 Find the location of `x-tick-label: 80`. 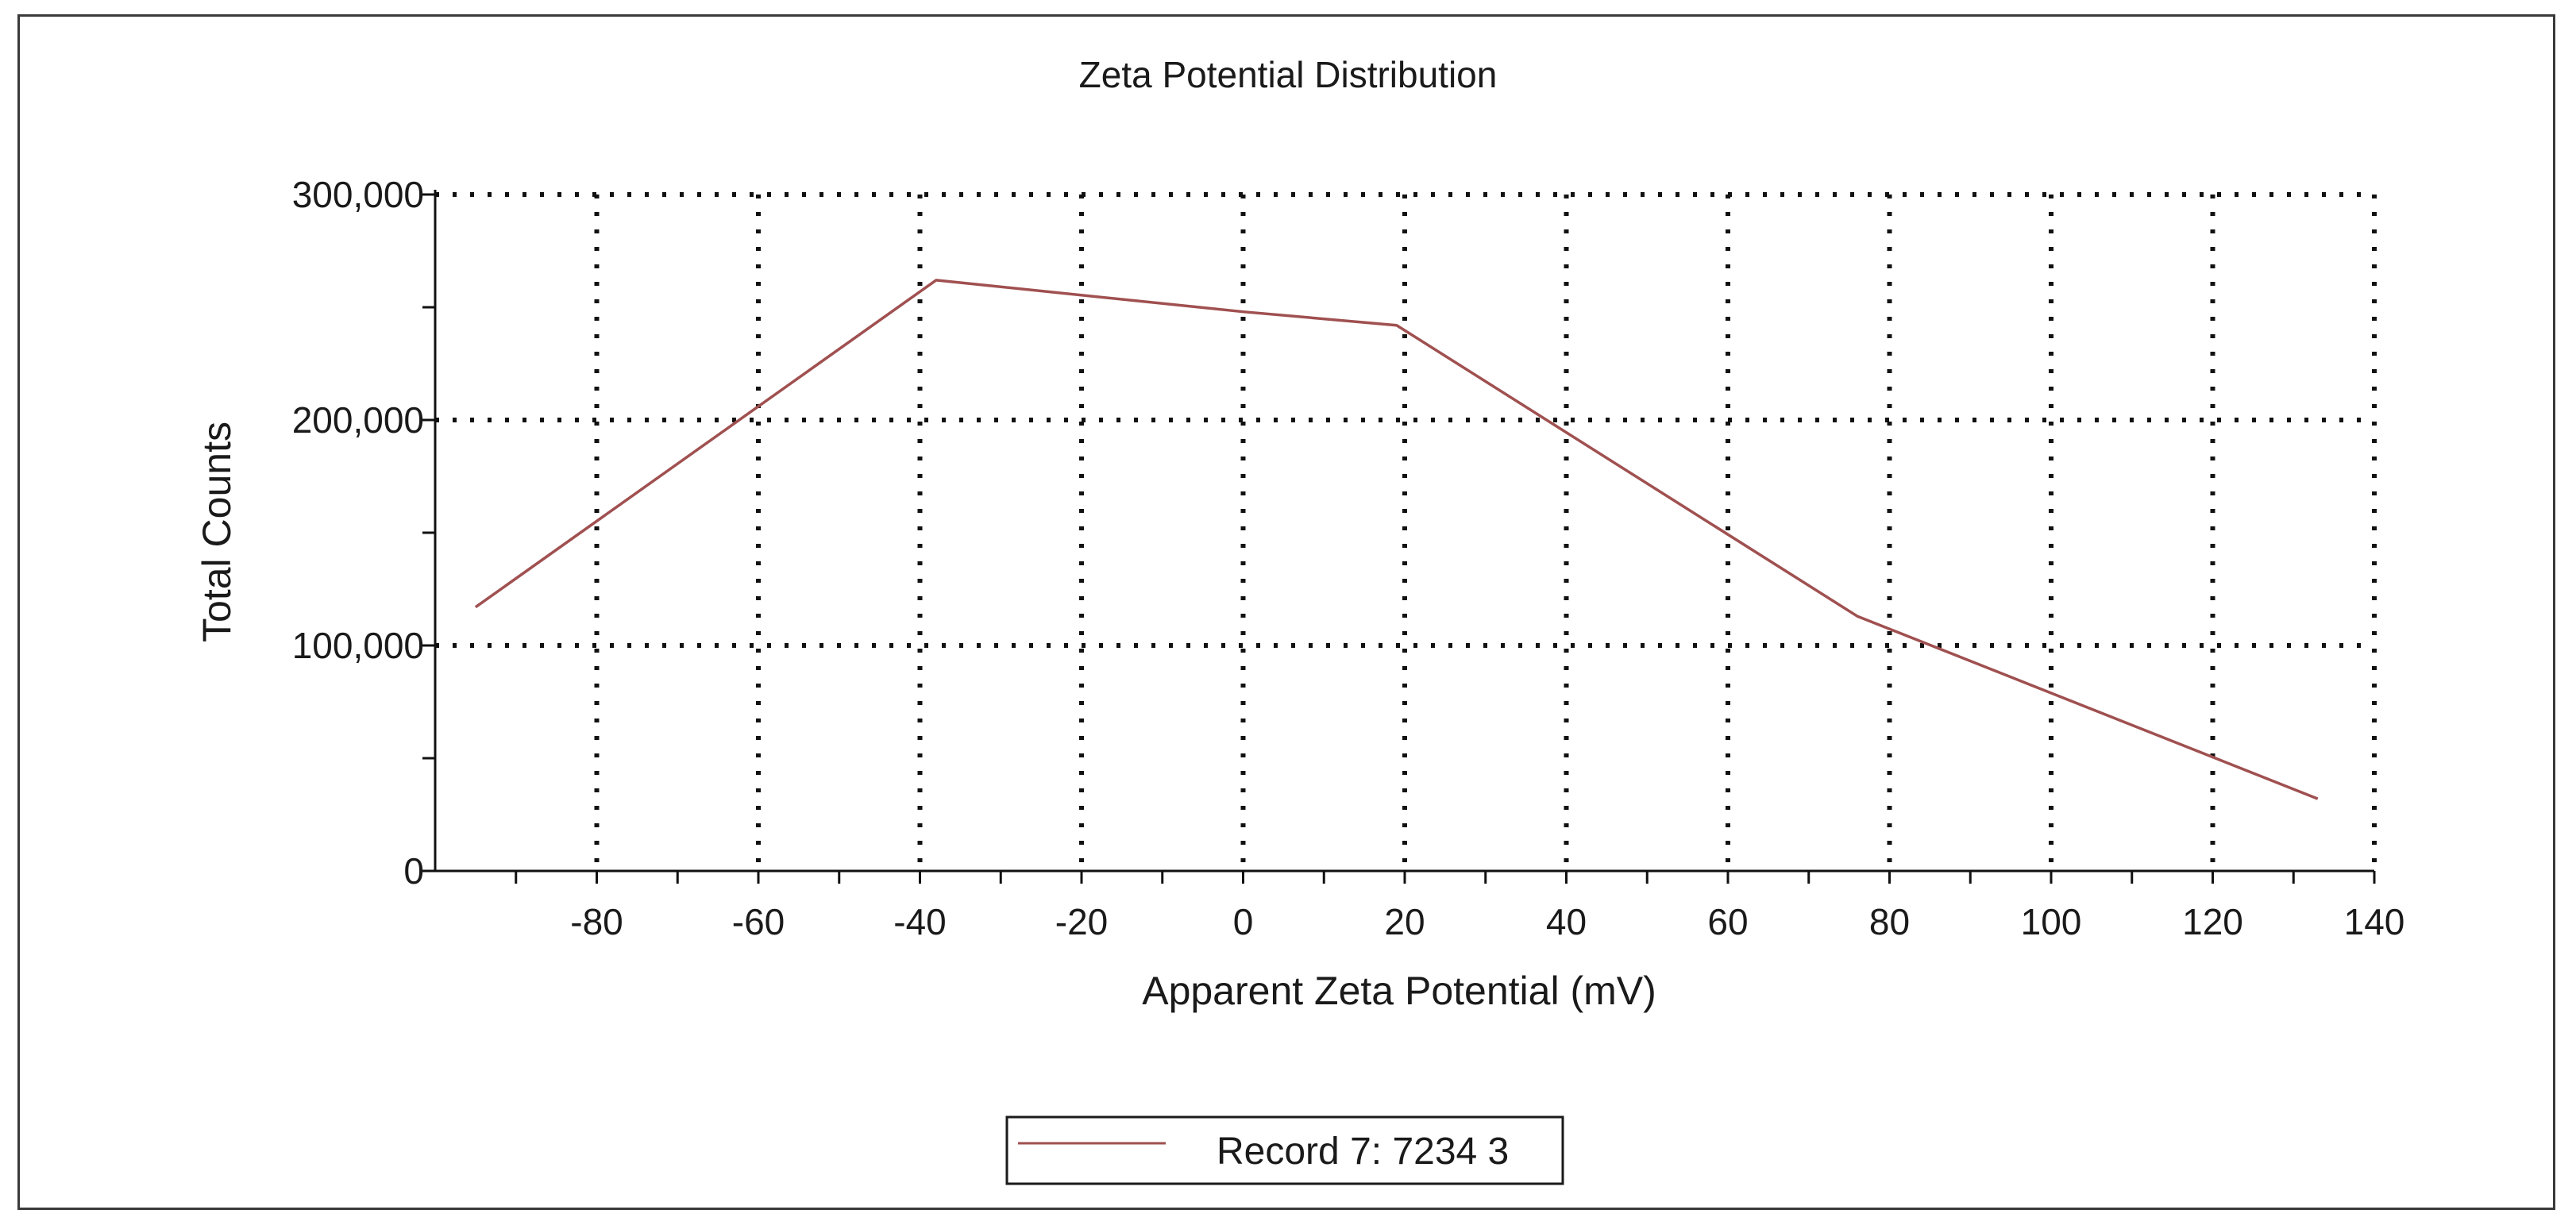

x-tick-label: 80 is located at coordinates (1889, 922).